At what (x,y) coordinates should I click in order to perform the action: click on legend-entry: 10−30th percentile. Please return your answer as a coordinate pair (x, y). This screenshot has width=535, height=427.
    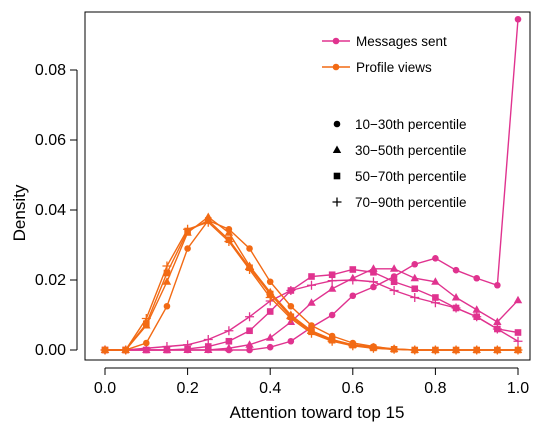
    Looking at the image, I should click on (399, 124).